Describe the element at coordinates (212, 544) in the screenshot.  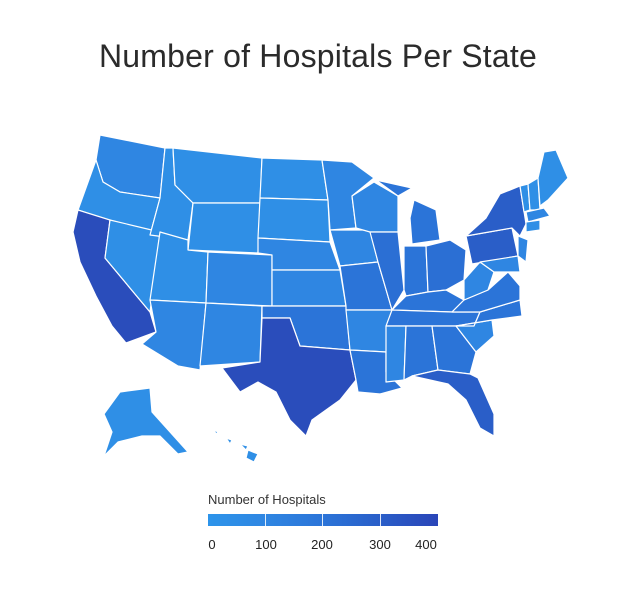
I see `legend-label-0: 0` at that location.